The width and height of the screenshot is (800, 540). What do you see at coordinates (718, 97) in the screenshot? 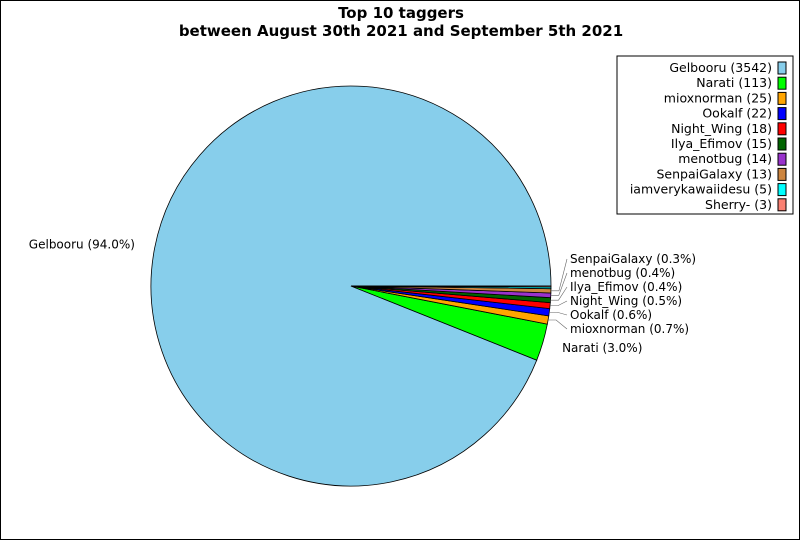
I see `legend-label: mioxnorman (25)` at bounding box center [718, 97].